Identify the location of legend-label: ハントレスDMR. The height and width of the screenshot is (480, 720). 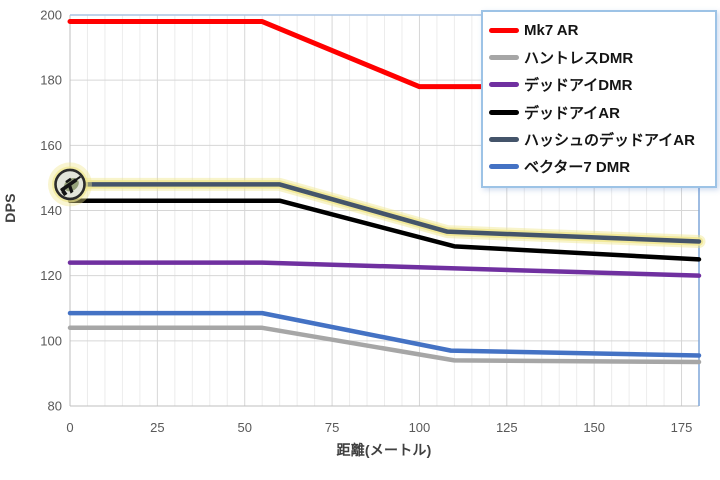
(579, 58).